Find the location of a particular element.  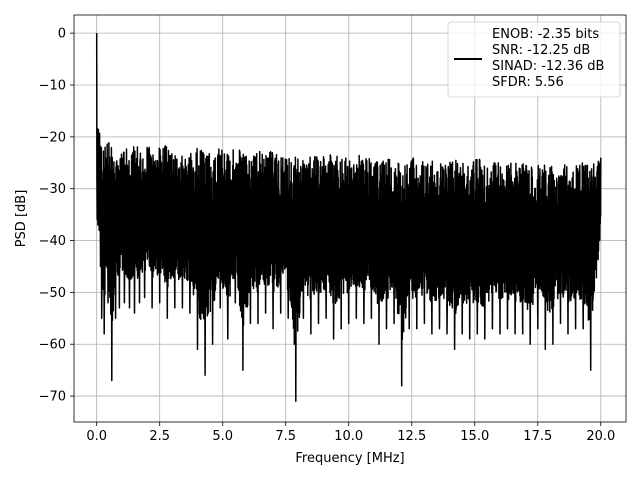

x-tick-label: 10.0 is located at coordinates (348, 436).